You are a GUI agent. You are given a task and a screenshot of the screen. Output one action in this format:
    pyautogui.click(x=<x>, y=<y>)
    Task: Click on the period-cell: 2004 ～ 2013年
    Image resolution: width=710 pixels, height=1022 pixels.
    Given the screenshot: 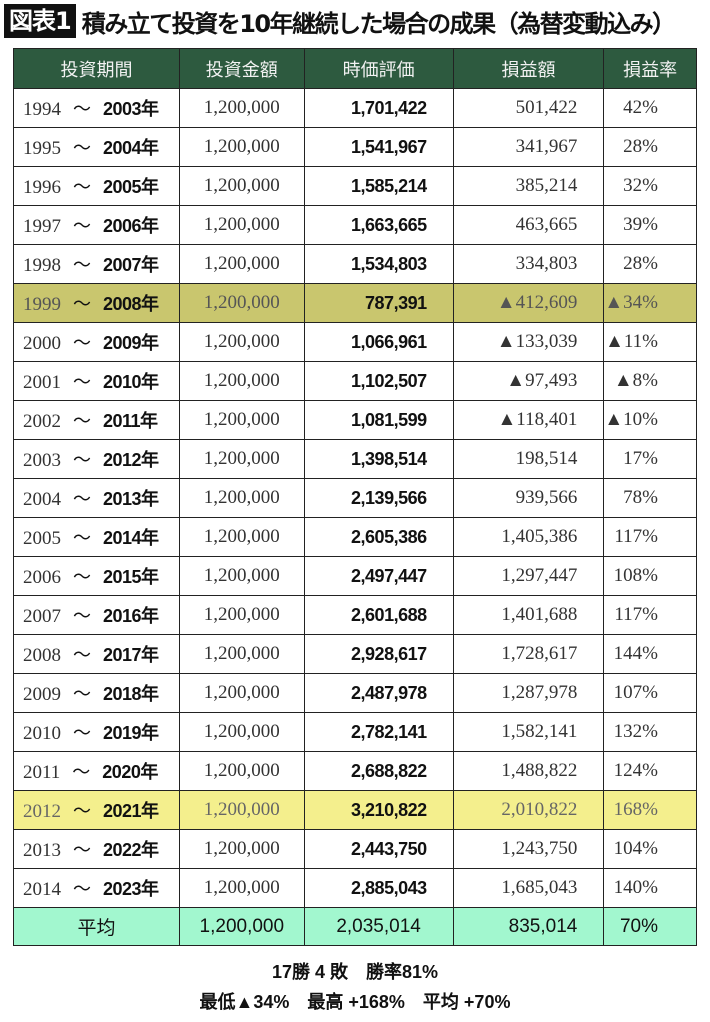 What is the action you would take?
    pyautogui.click(x=96, y=498)
    